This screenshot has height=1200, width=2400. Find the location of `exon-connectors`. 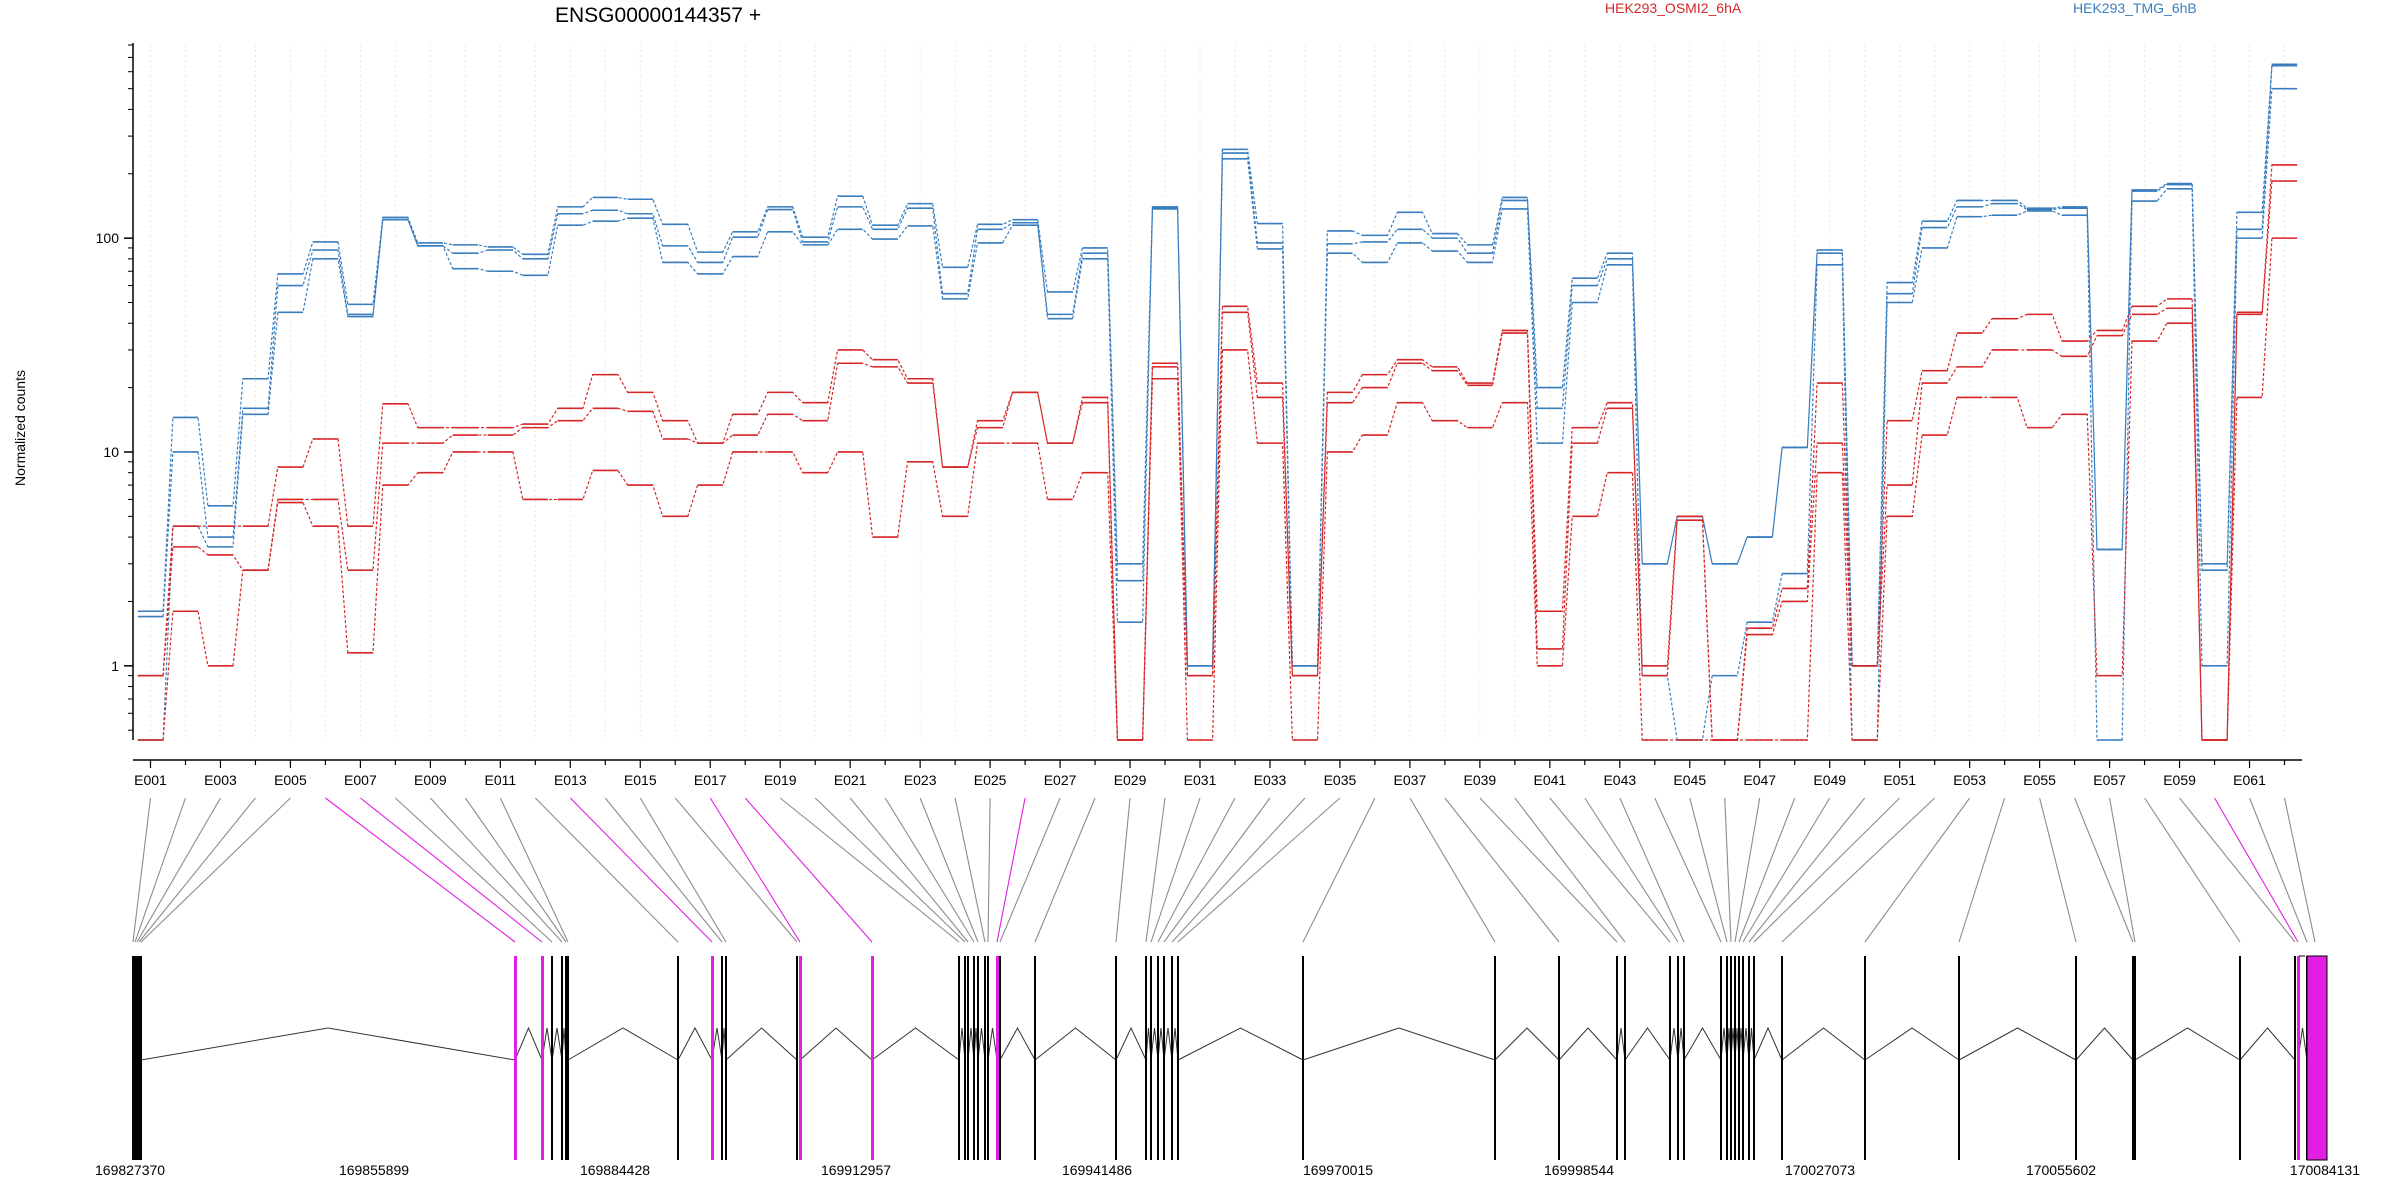

exon-connectors is located at coordinates (1224, 870).